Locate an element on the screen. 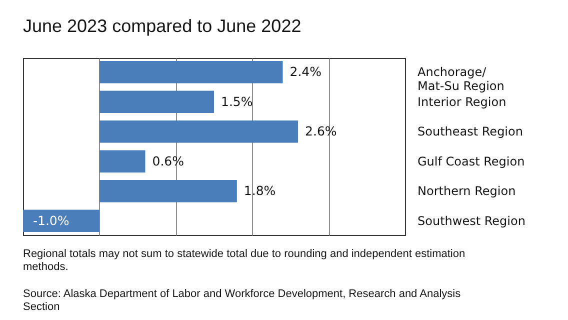 This screenshot has height=320, width=568. y-tick-label: Gulf Coast Region is located at coordinates (471, 161).